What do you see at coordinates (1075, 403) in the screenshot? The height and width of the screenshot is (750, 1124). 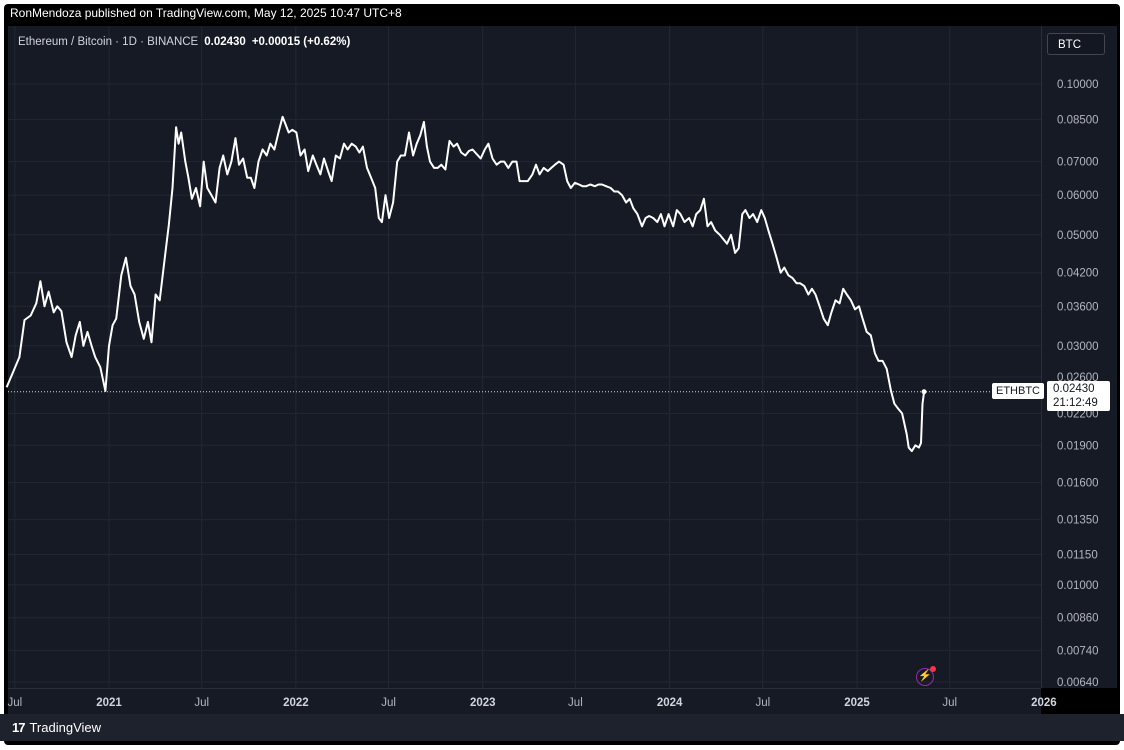 I see `bar-countdown: 21:12:49` at bounding box center [1075, 403].